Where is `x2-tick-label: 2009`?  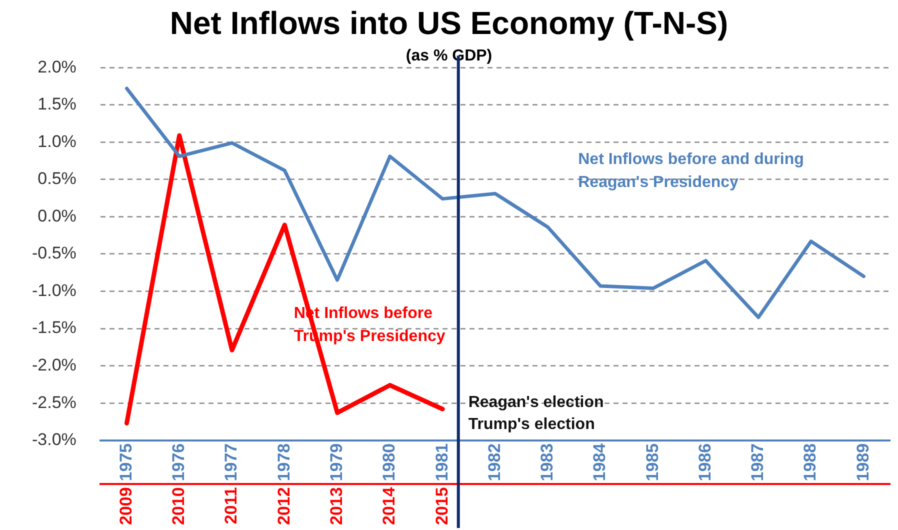 x2-tick-label: 2009 is located at coordinates (126, 506).